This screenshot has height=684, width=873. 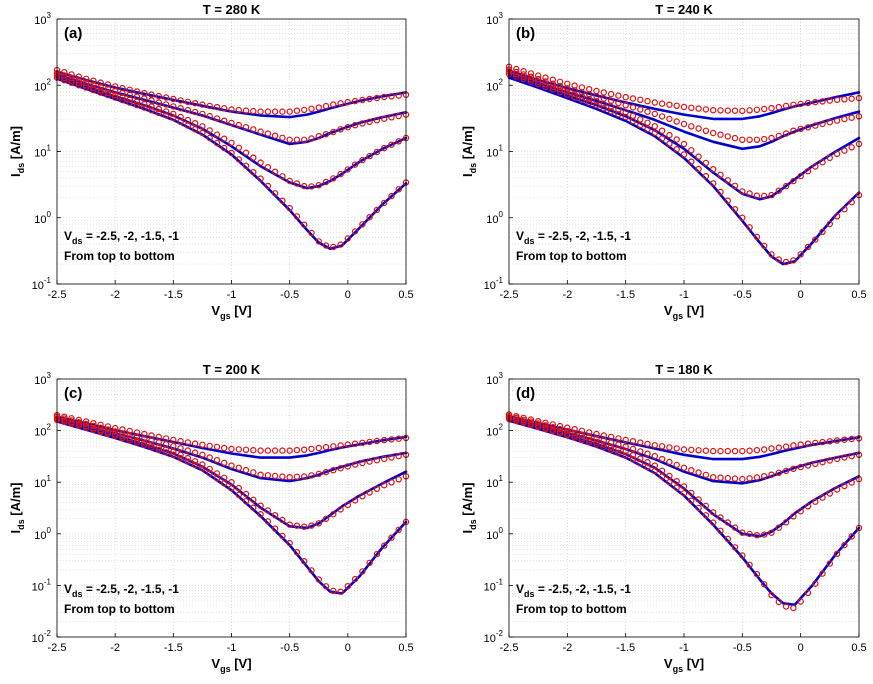 I want to click on chart-title: T = 240 K, so click(x=684, y=9).